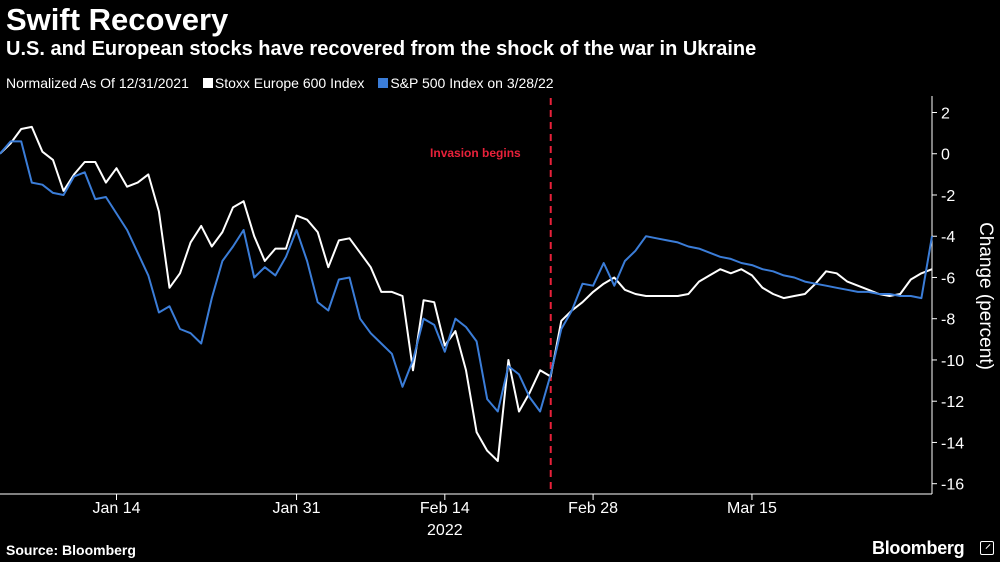  I want to click on y-tick-label: -8, so click(948, 320).